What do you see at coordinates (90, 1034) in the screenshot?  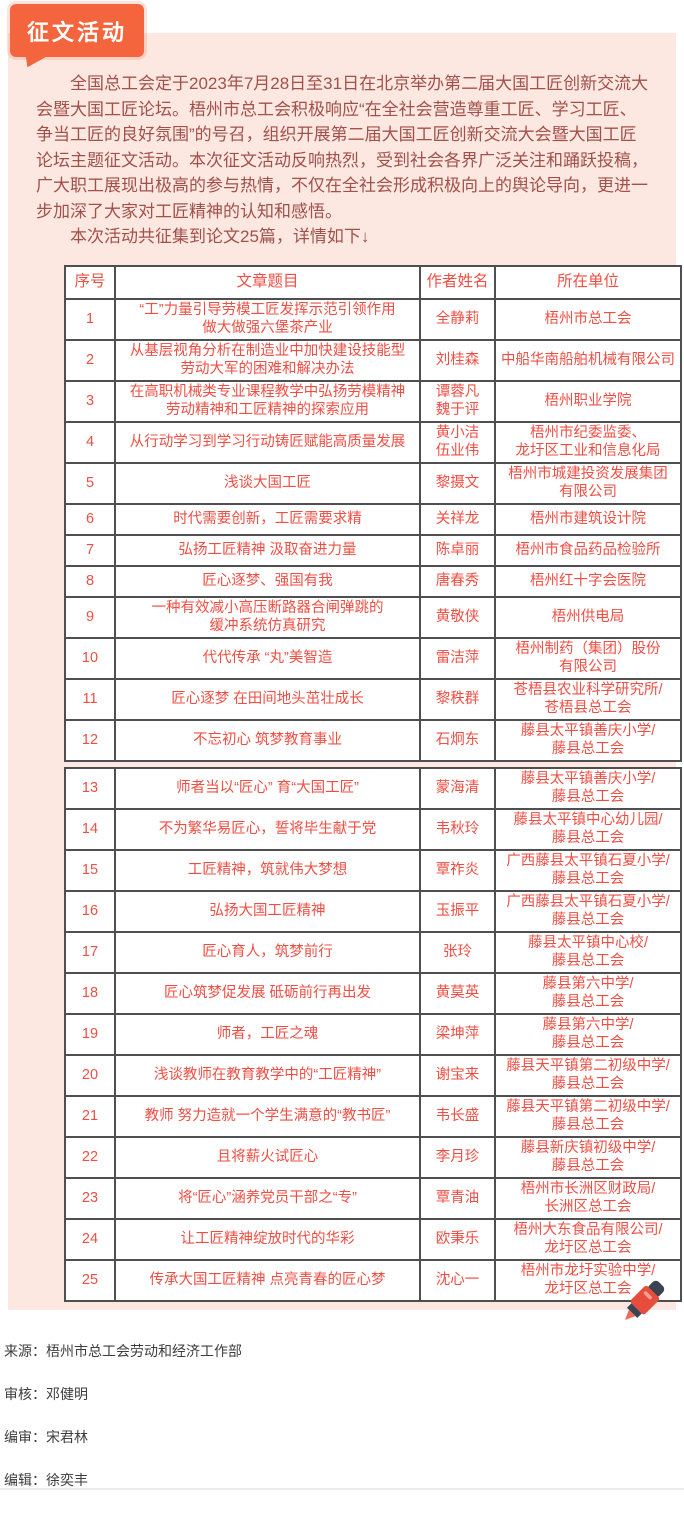 I see `row-number-cell: 19` at bounding box center [90, 1034].